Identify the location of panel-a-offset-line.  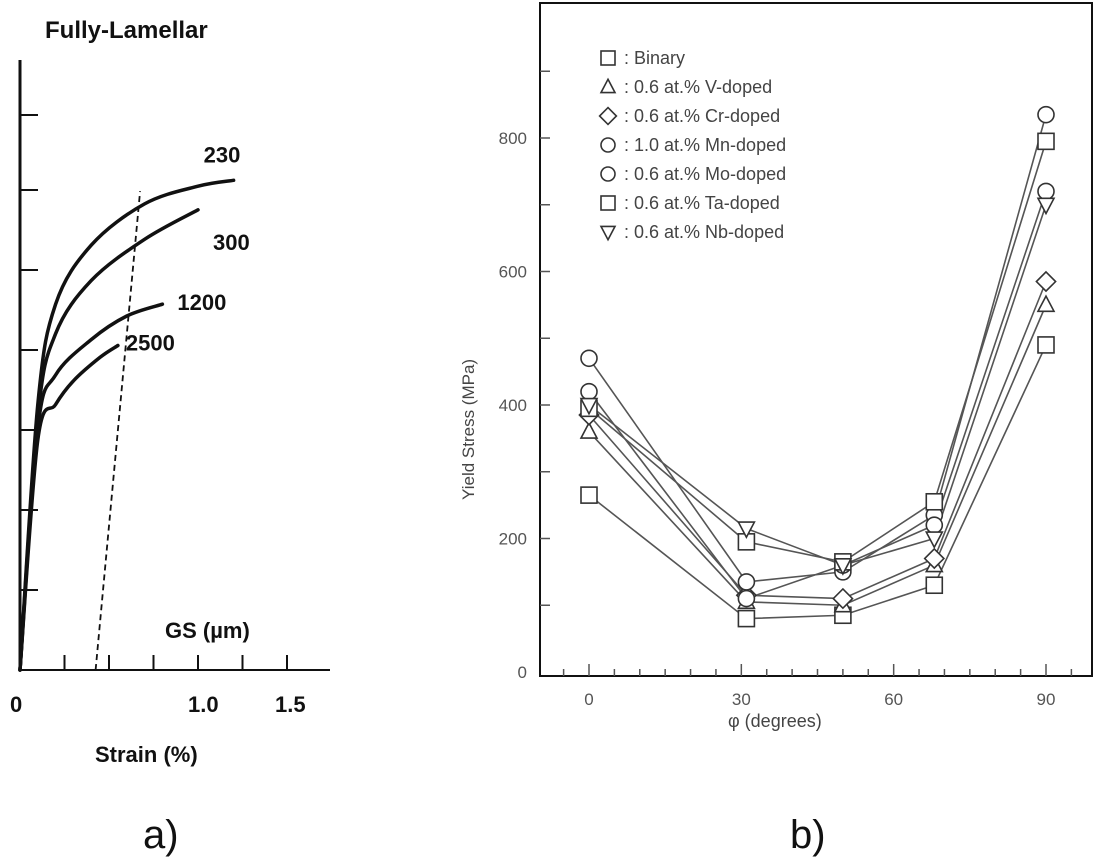
(117, 431).